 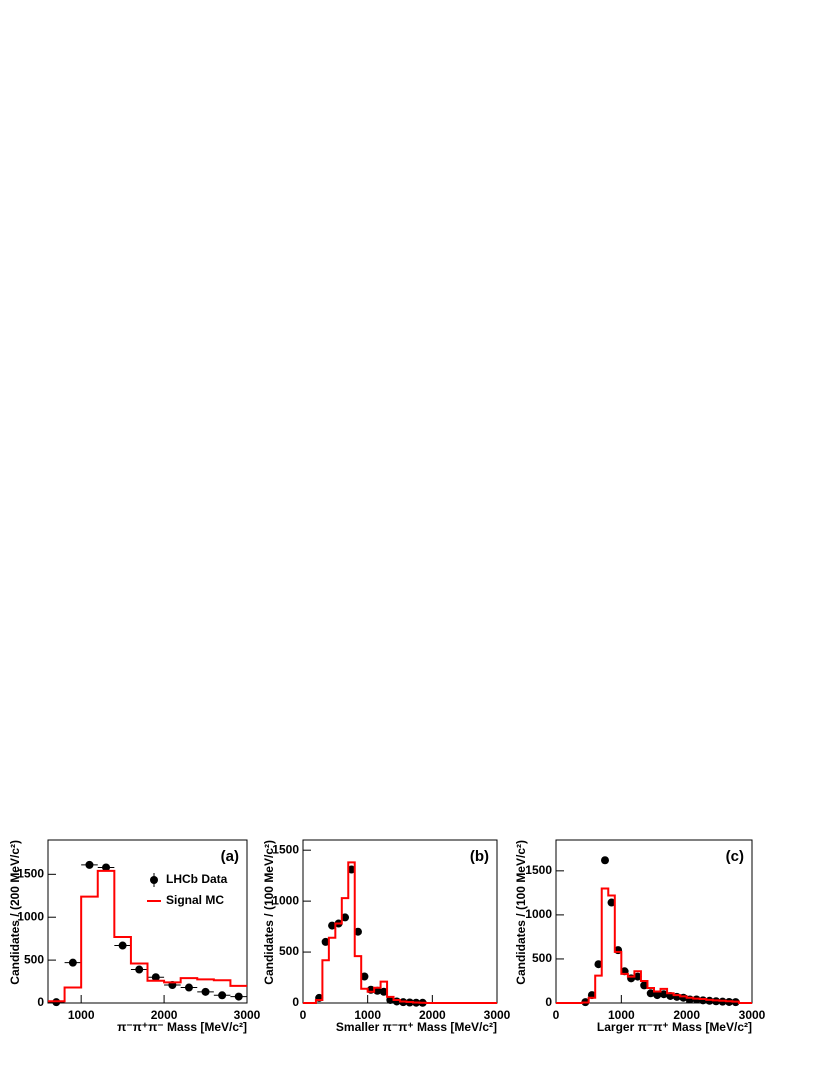 What do you see at coordinates (154, 880) in the screenshot?
I see `legend-marker` at bounding box center [154, 880].